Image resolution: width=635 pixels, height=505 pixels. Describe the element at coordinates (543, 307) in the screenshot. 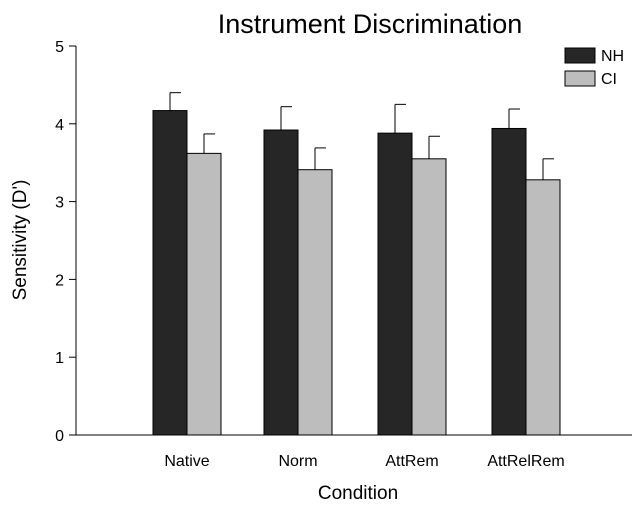

I see `bar-ci-attrelrem` at that location.